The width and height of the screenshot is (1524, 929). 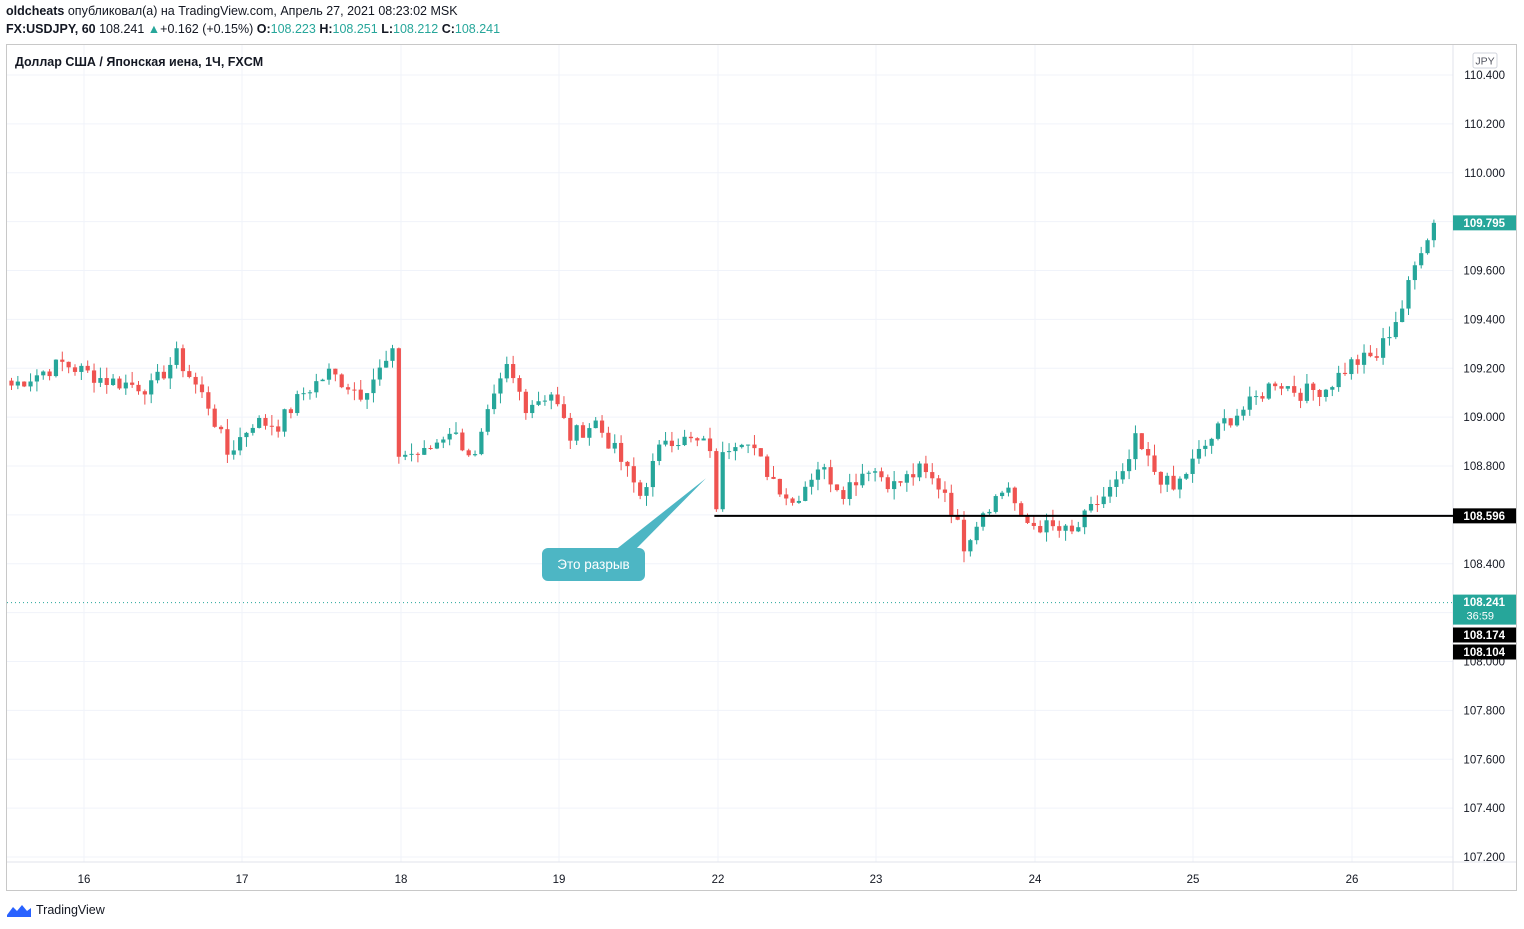 I want to click on chart-title: Доллар США / Японская иена, 1Ч, FXCM, so click(x=139, y=62).